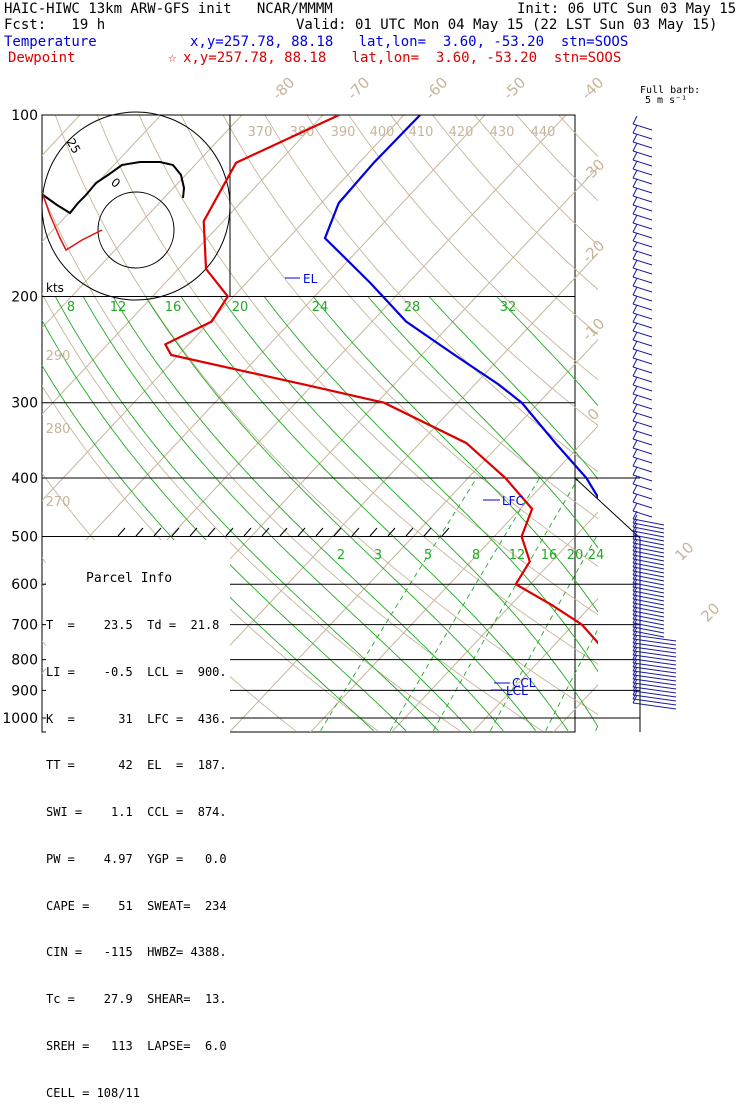 This screenshot has width=740, height=1117. What do you see at coordinates (136, 230) in the screenshot?
I see `hodograph-inner-ring` at bounding box center [136, 230].